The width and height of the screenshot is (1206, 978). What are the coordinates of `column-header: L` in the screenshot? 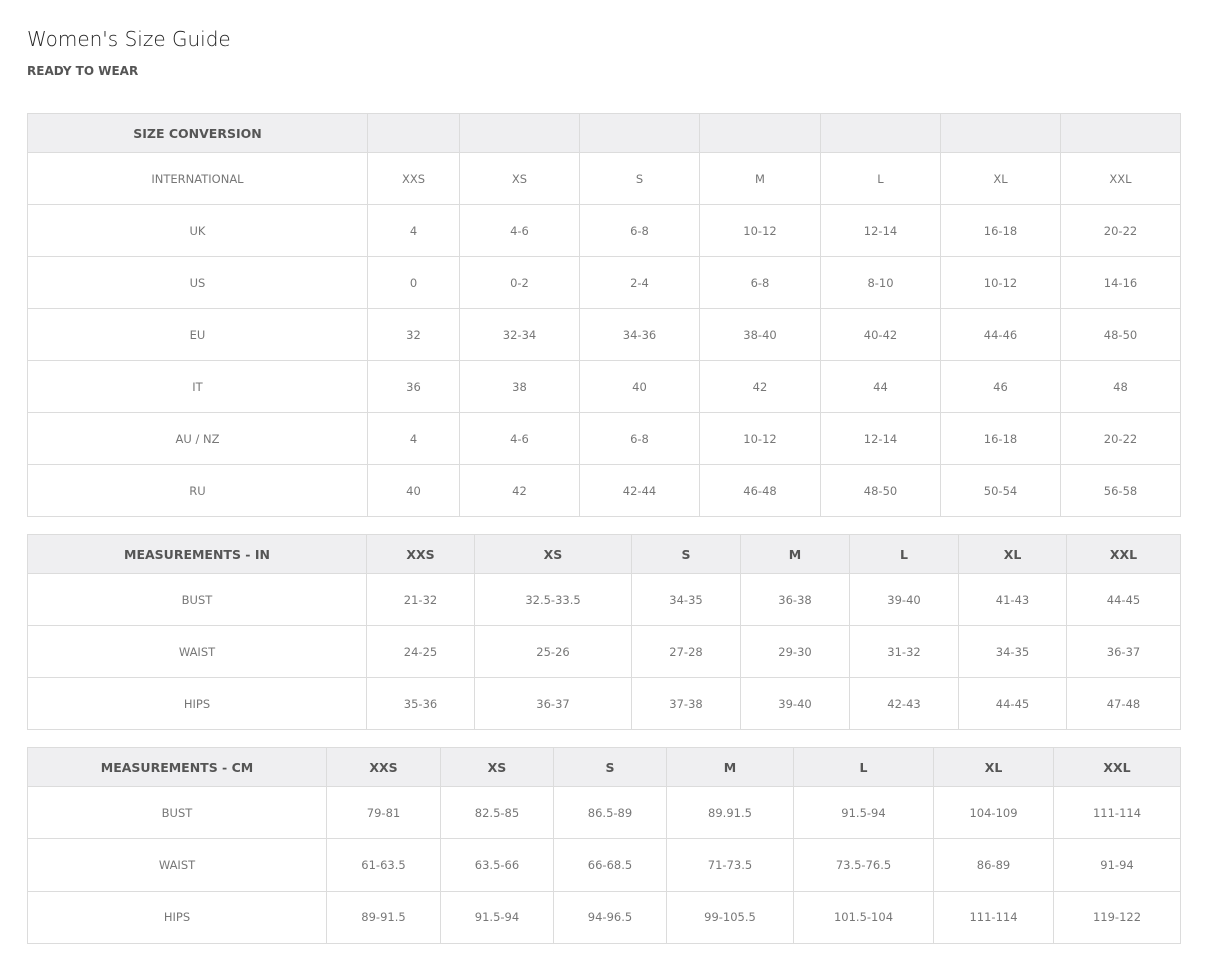 It's located at (863, 767).